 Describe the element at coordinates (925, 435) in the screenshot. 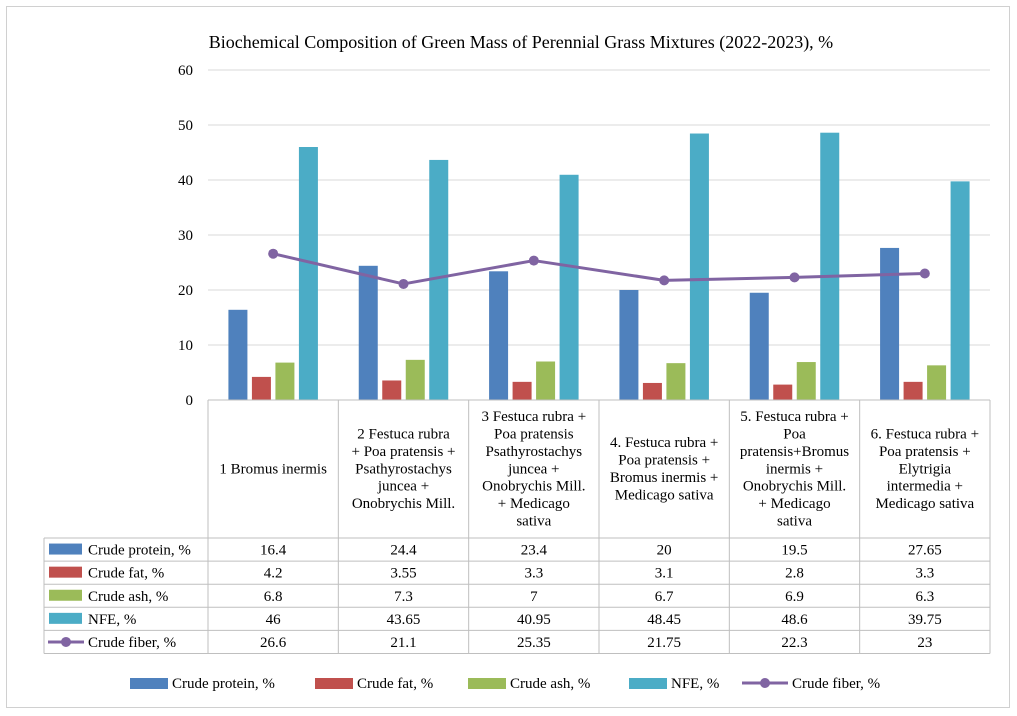

I see `category-label: 6. Festuca rubra +` at that location.